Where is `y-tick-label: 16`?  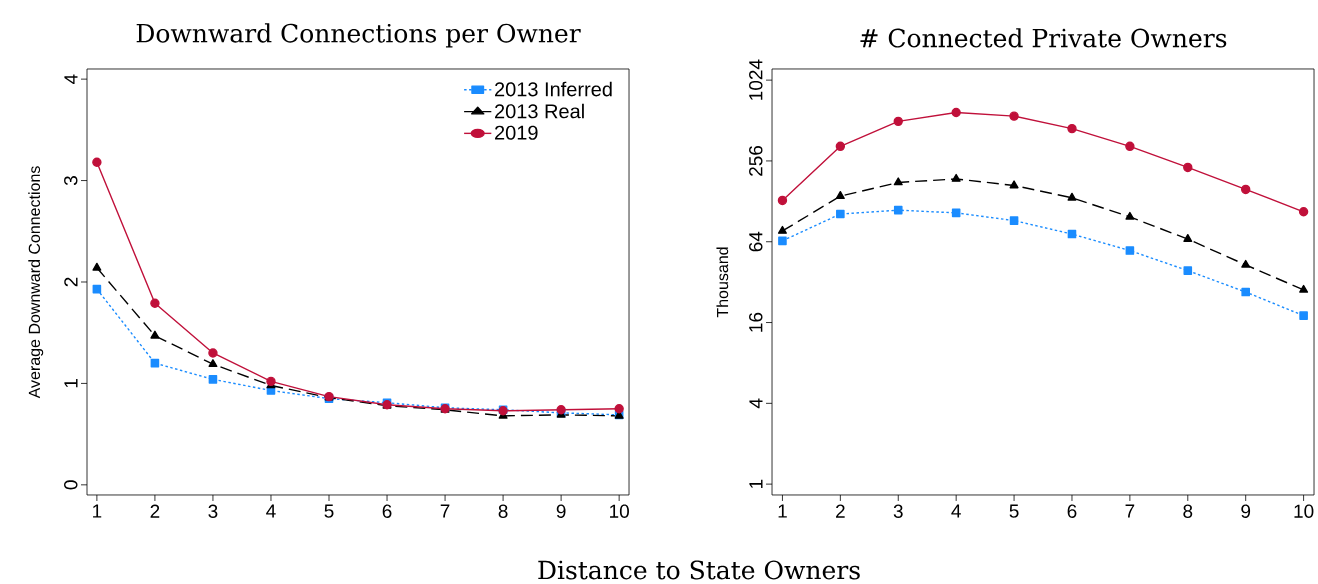
y-tick-label: 16 is located at coordinates (756, 322).